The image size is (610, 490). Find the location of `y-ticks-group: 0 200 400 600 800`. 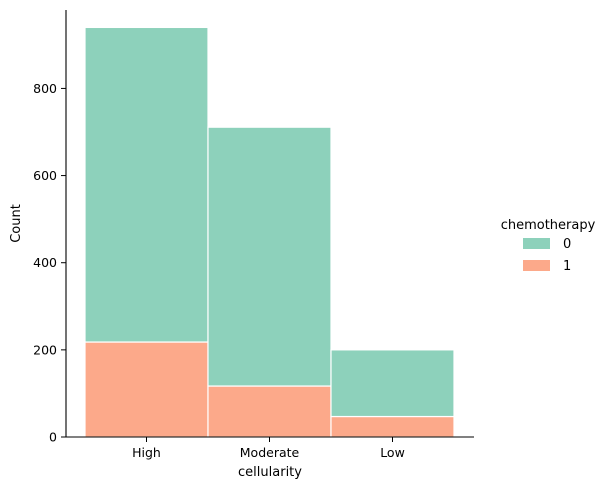

y-ticks-group: 0 200 400 600 800 is located at coordinates (49, 263).